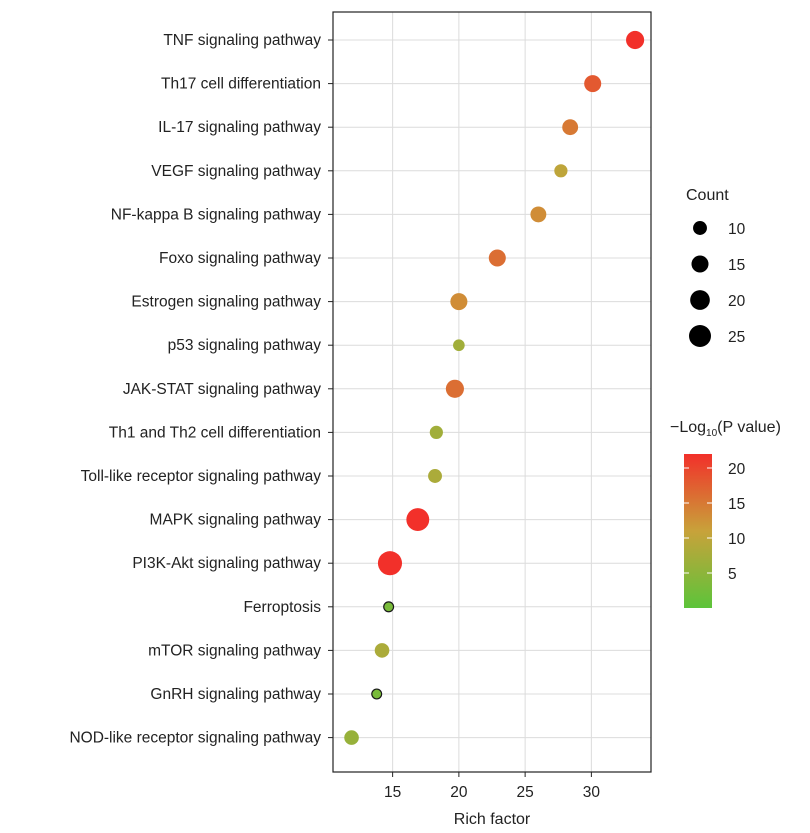  What do you see at coordinates (226, 563) in the screenshot?
I see `y-tick-label: PI3K-Akt signaling pathway` at bounding box center [226, 563].